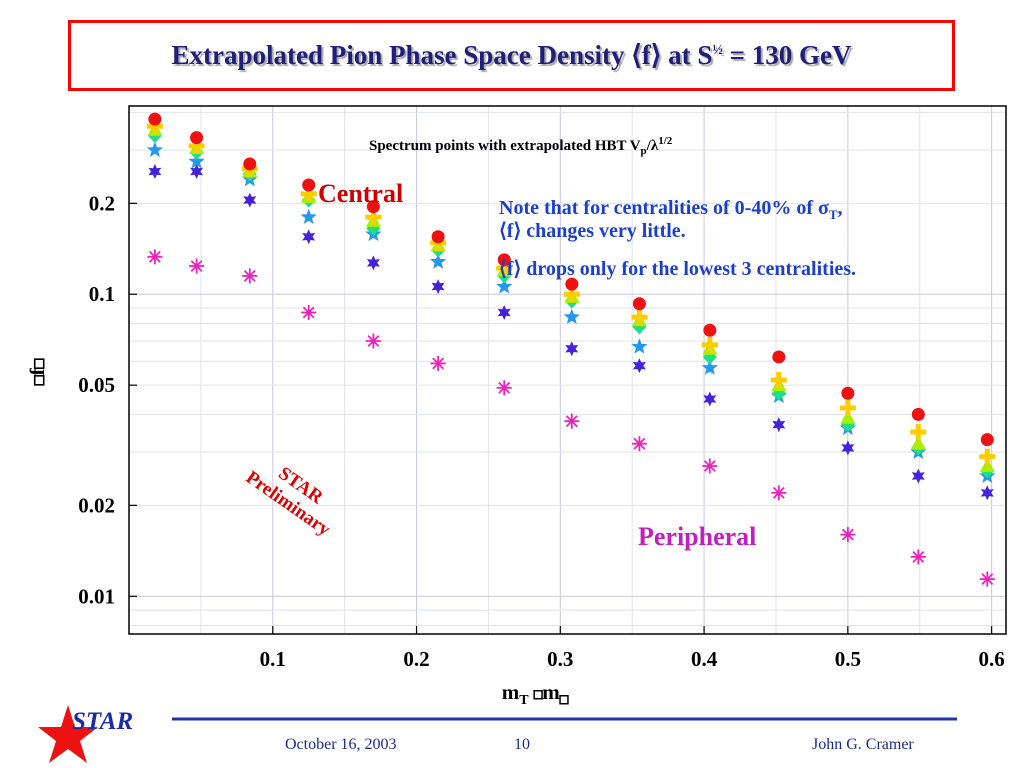  What do you see at coordinates (416, 659) in the screenshot?
I see `x-tick-label: 0.2` at bounding box center [416, 659].